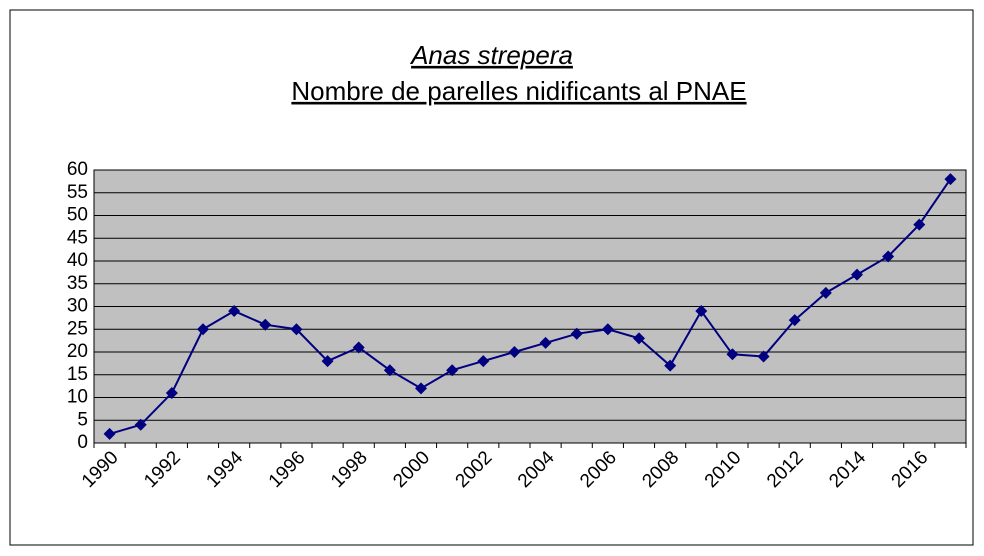 The image size is (984, 556). What do you see at coordinates (77, 260) in the screenshot?
I see `y-tick-label: 40` at bounding box center [77, 260].